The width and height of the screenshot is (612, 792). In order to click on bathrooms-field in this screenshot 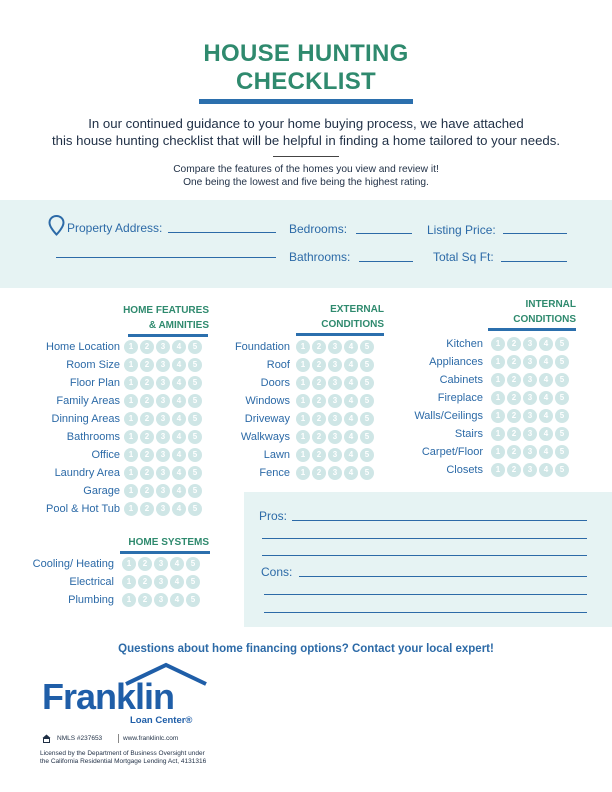, I will do `click(386, 261)`.